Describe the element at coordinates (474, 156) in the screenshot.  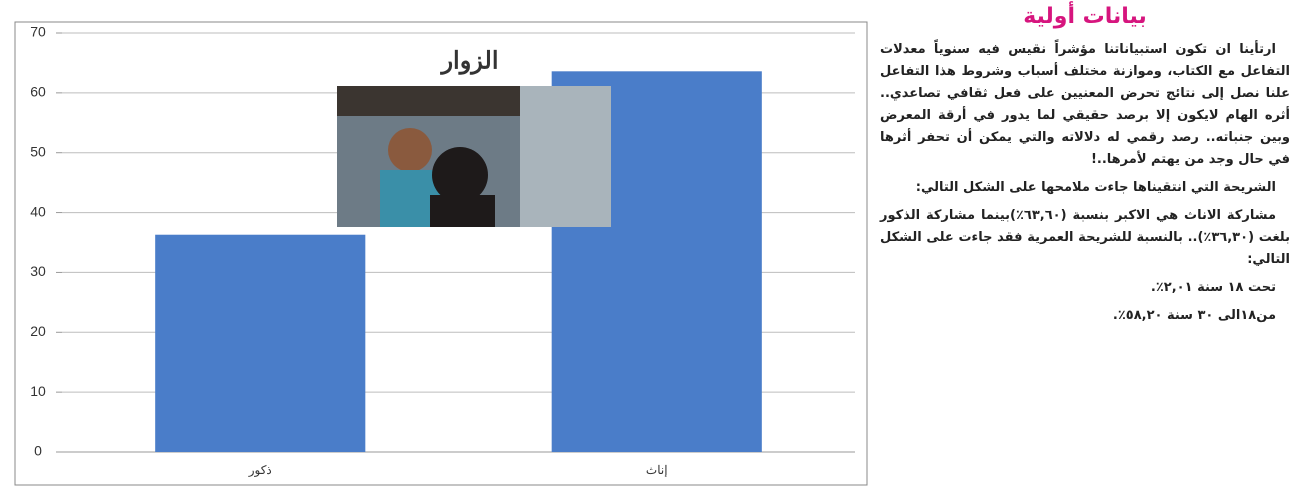
I see `photo` at that location.